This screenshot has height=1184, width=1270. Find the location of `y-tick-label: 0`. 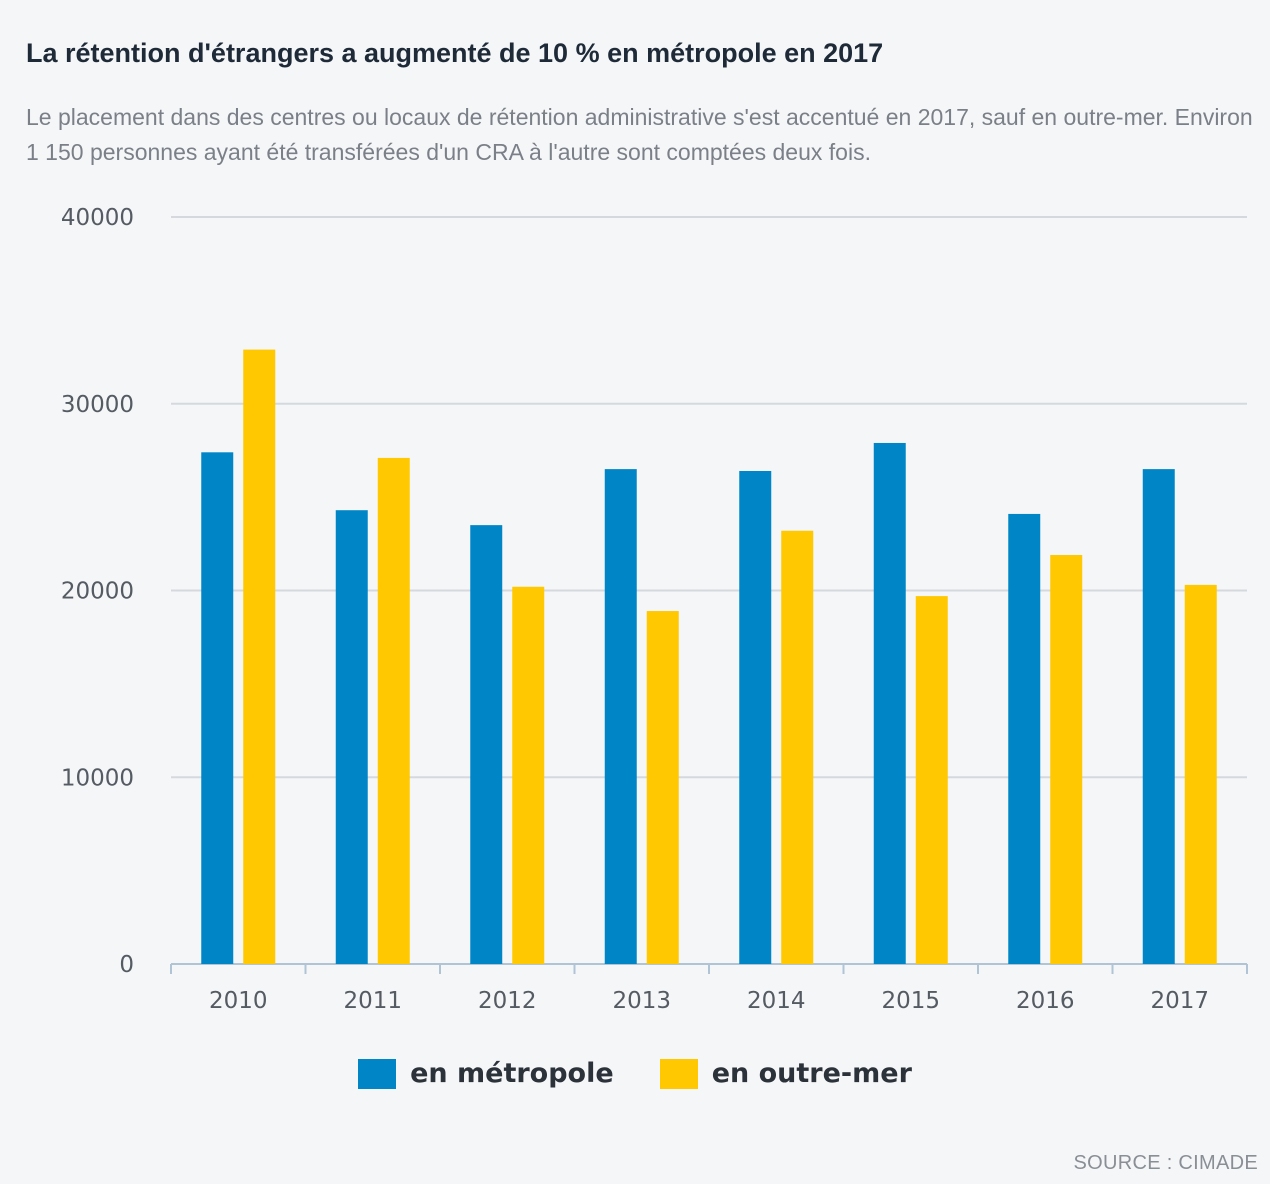

y-tick-label: 0 is located at coordinates (126, 965).